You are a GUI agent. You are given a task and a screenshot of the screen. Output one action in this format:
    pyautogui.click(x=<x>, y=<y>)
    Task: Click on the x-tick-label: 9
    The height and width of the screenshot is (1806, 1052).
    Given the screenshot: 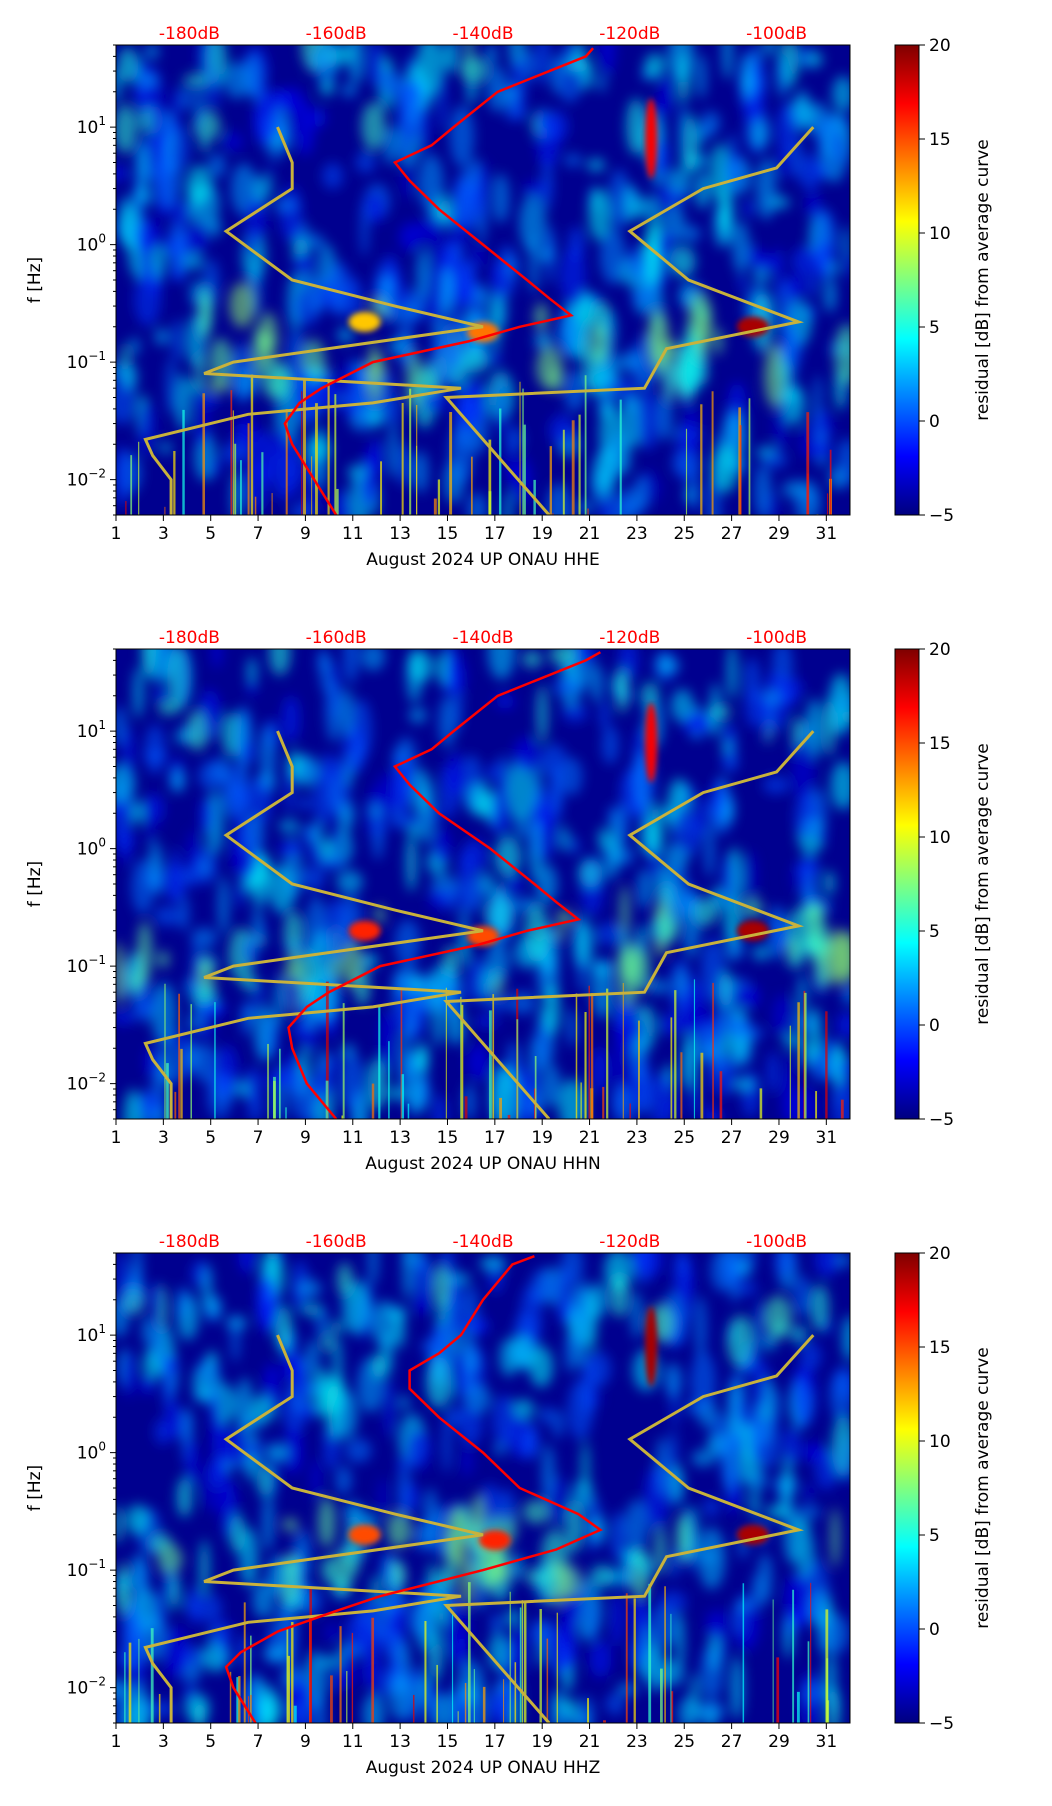 What is the action you would take?
    pyautogui.click(x=305, y=534)
    